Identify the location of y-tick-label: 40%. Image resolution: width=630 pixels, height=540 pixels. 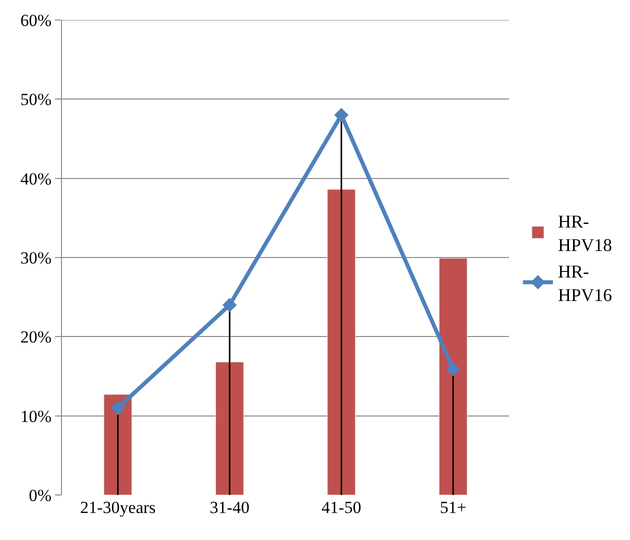
(36, 178).